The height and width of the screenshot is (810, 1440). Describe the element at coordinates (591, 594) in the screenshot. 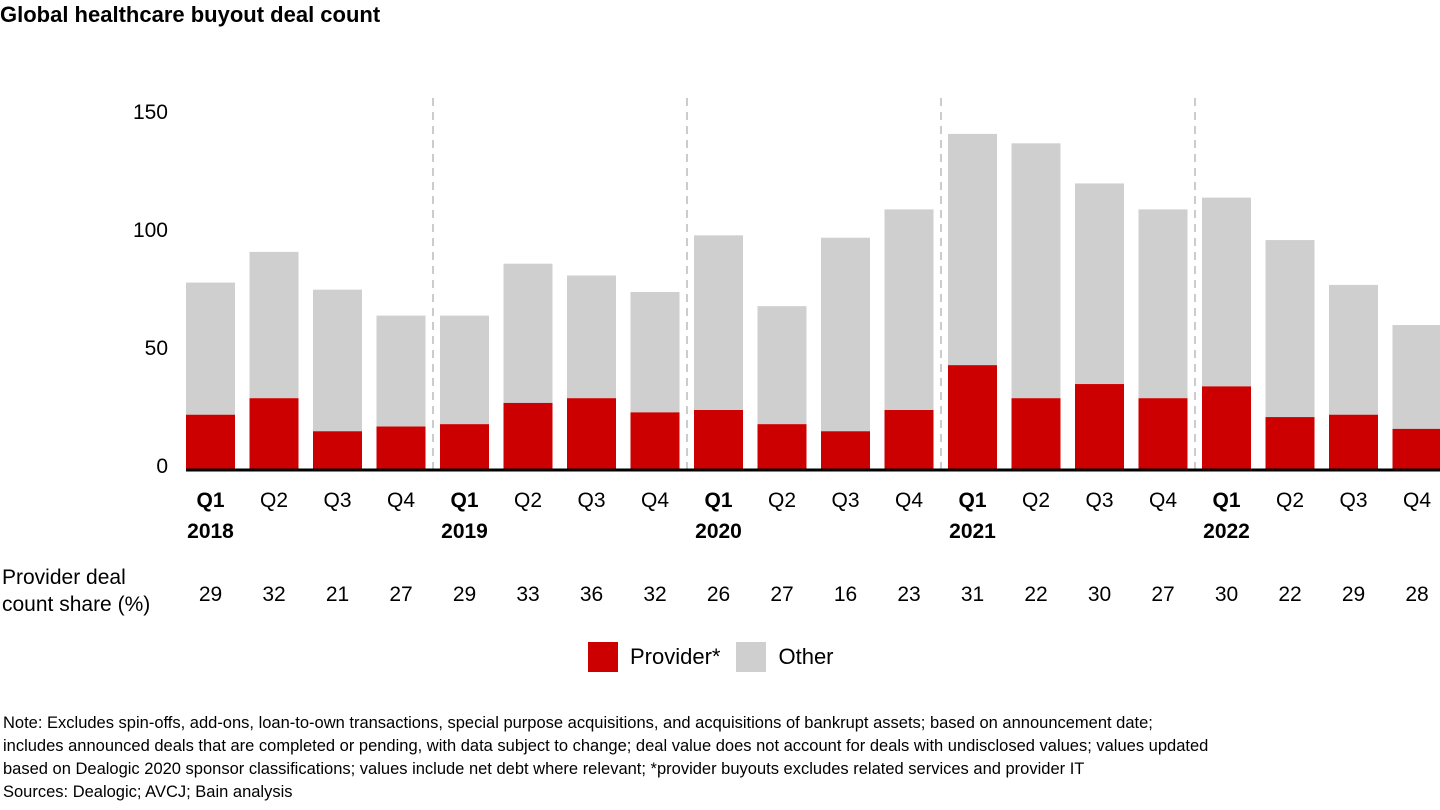

I see `provider-share-value: 36` at that location.